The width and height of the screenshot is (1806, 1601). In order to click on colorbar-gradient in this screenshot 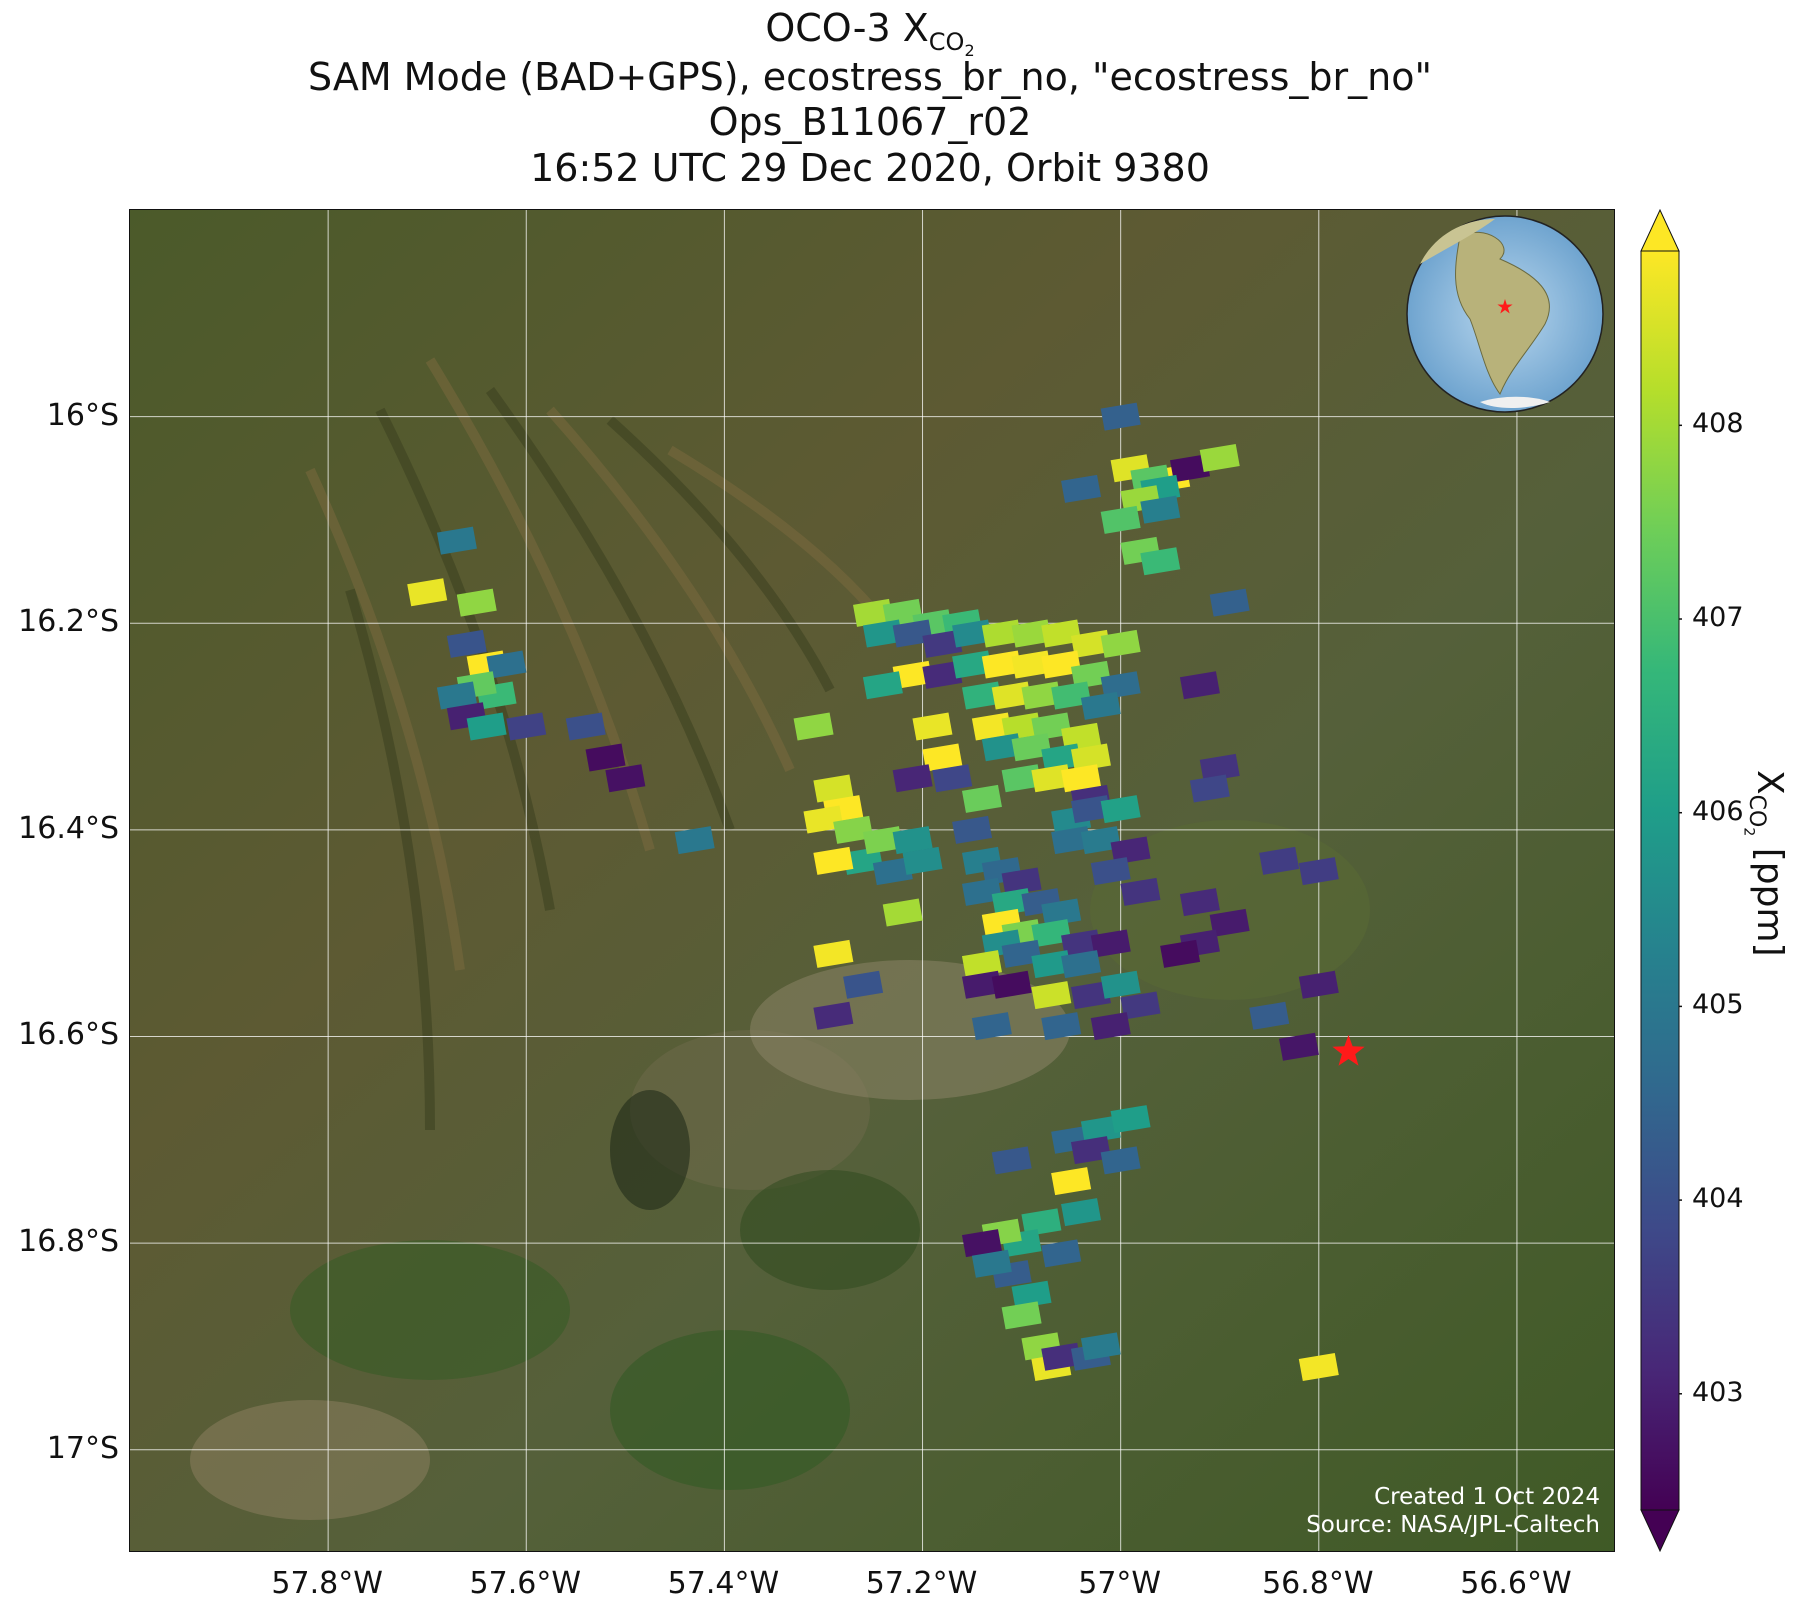, I will do `click(1660, 880)`.